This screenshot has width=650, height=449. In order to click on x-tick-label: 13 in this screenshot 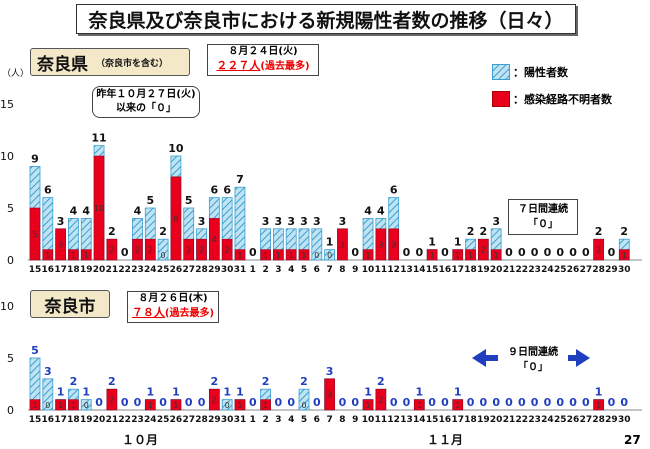, I will do `click(406, 420)`.